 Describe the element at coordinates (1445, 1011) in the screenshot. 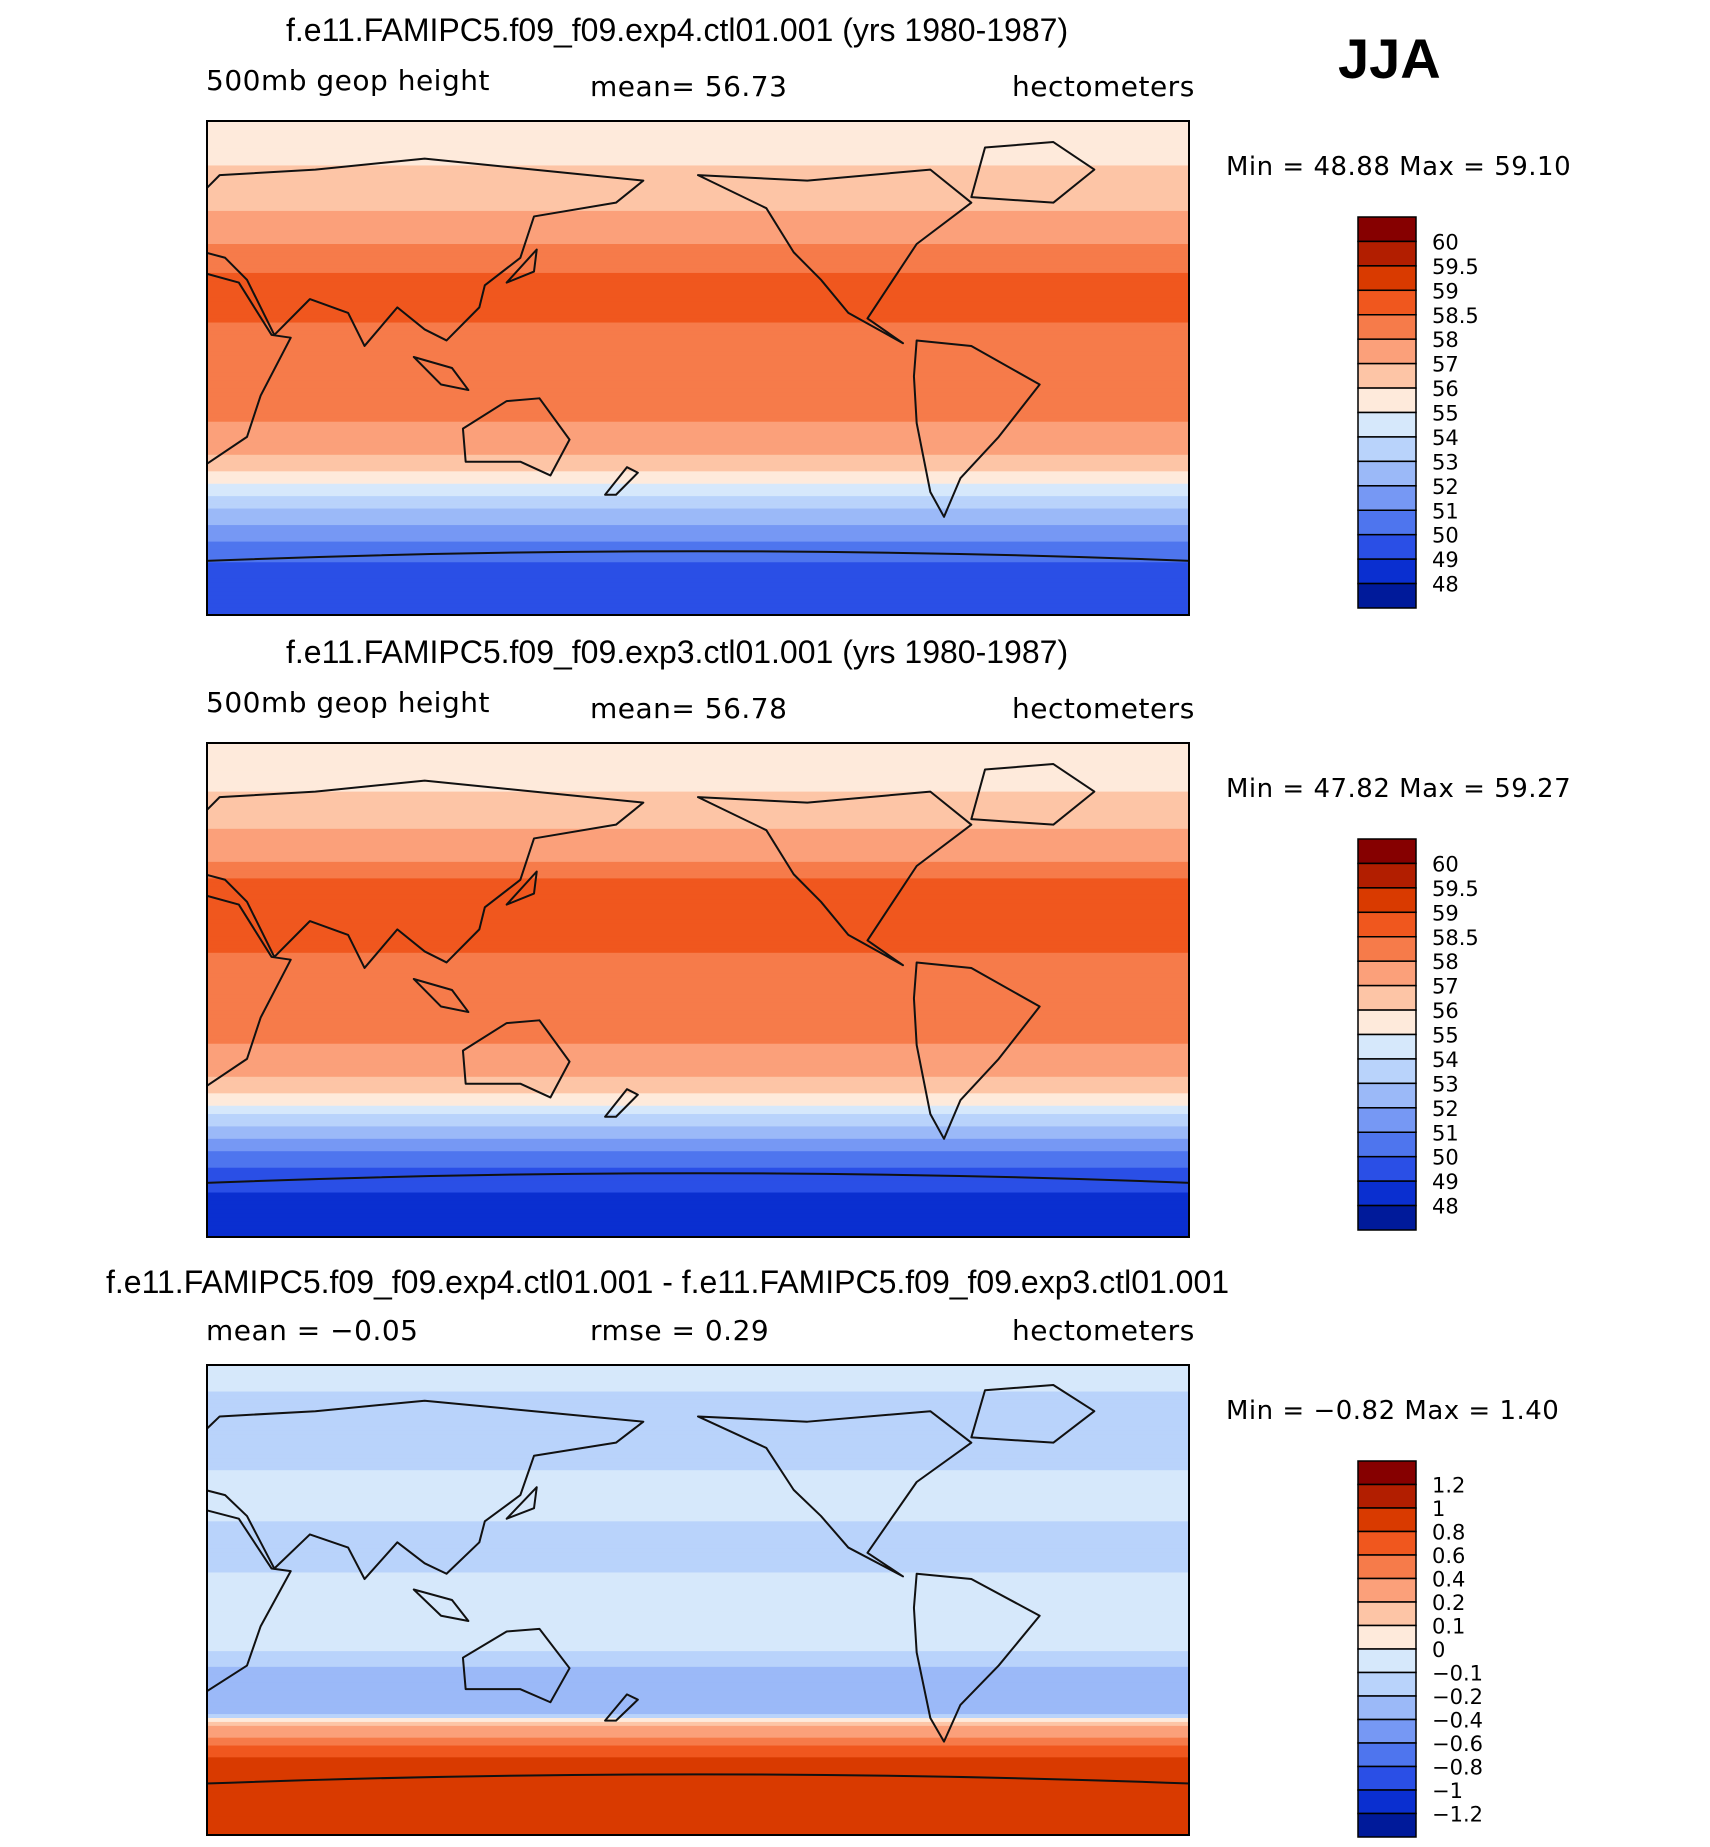

I see `colorbar-tick-label: 56` at that location.